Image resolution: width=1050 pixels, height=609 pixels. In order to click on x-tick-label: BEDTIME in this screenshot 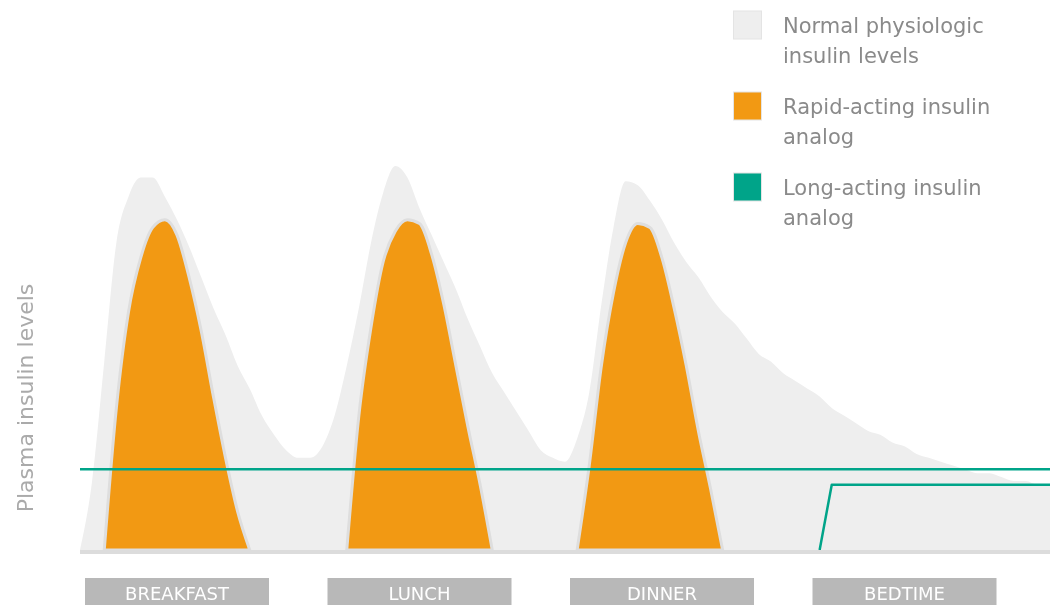, I will do `click(904, 593)`.